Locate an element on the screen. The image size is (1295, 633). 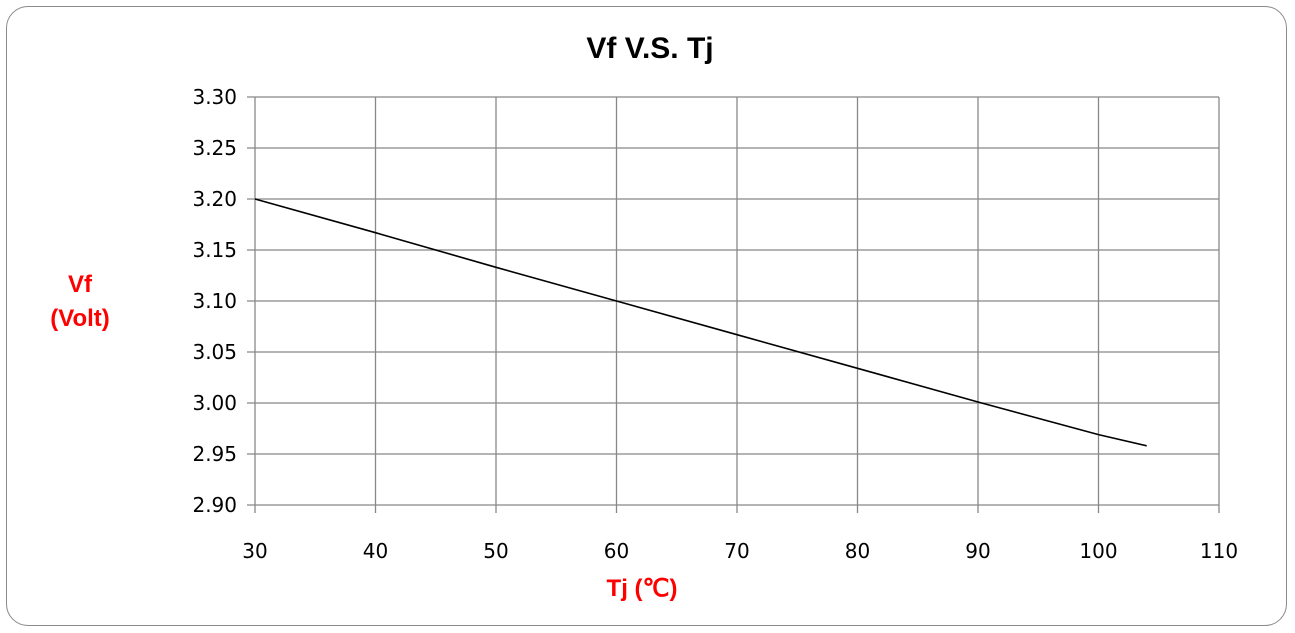
x-axis-label: Tj (℃) is located at coordinates (642, 588).